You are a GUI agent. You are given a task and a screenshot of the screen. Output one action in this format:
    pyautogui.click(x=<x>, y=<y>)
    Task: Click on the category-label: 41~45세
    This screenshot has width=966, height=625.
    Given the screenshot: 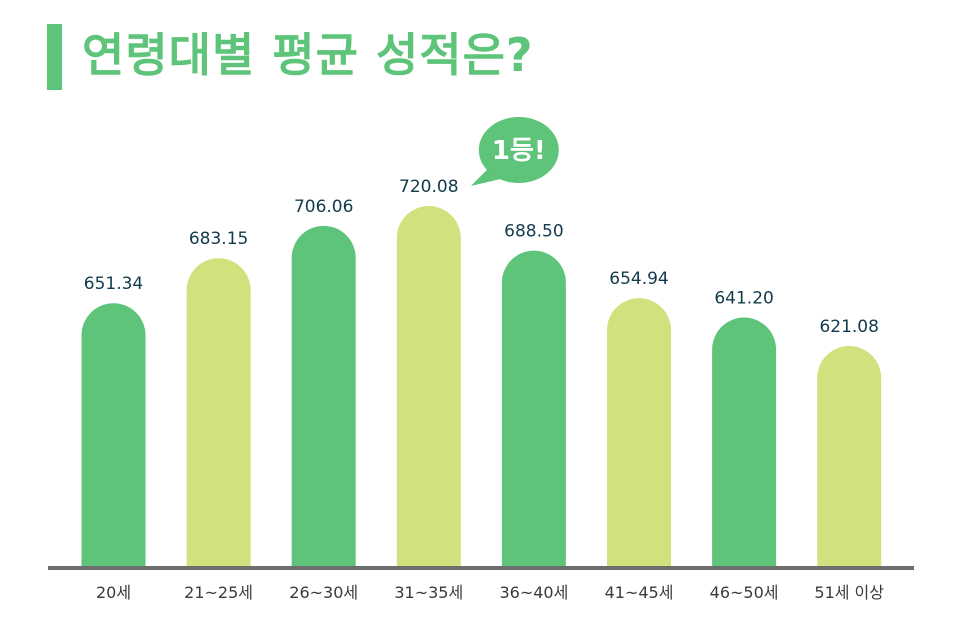 What is the action you would take?
    pyautogui.click(x=639, y=592)
    